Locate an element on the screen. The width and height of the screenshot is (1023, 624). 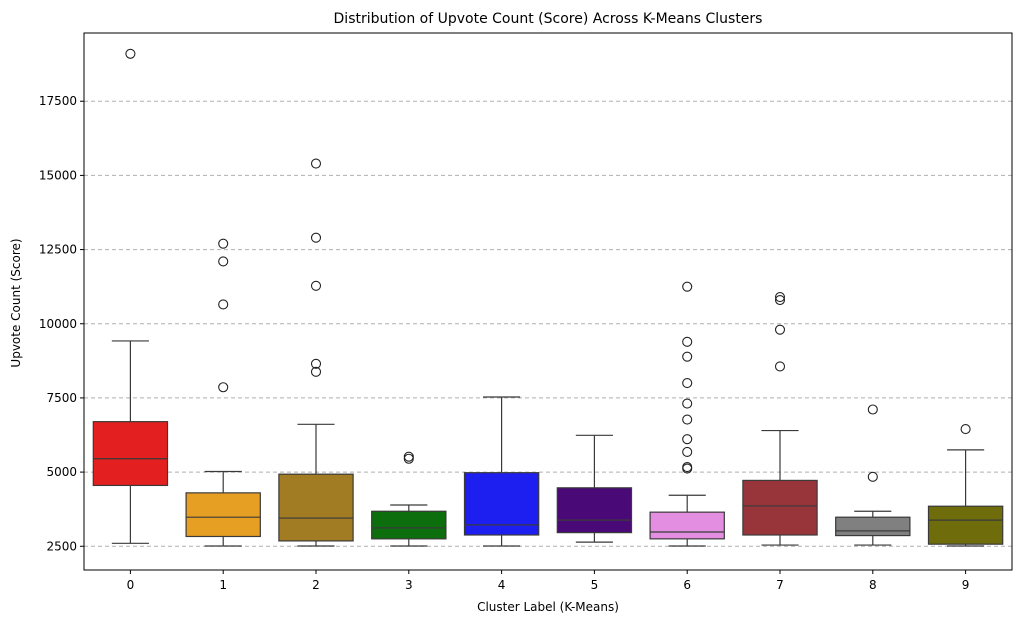
x-axis-label: Cluster Label (K-Means) is located at coordinates (548, 607).